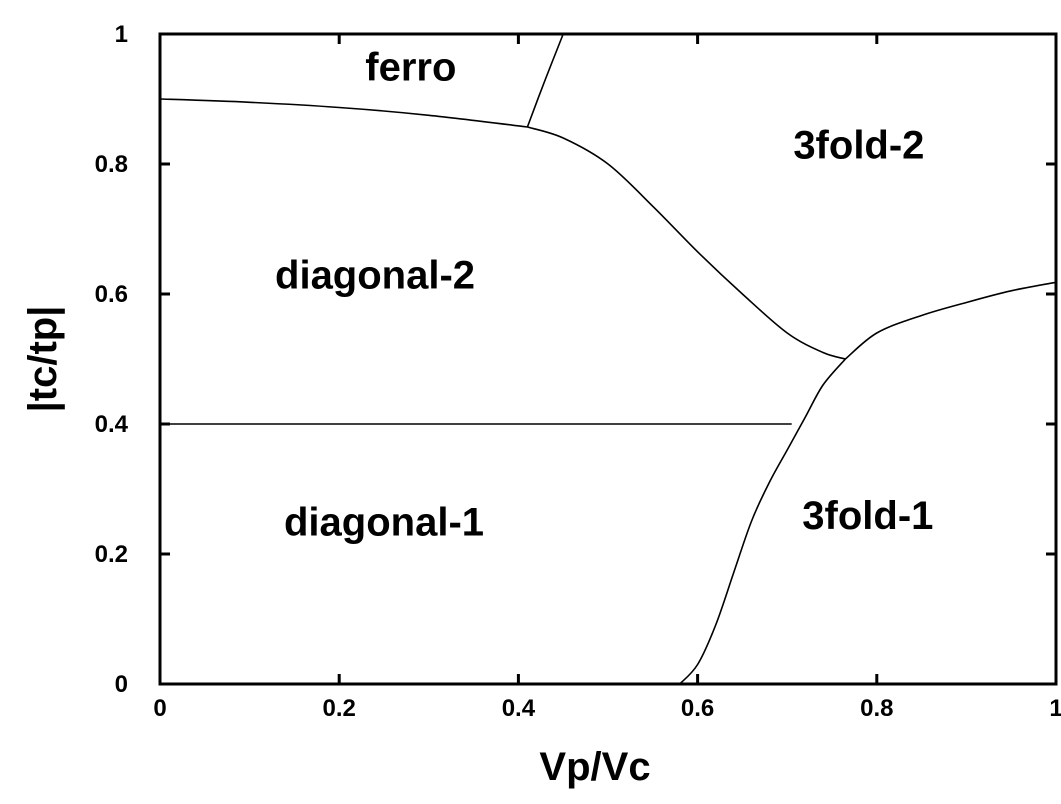  I want to click on x-tick-label: 0.8, so click(876, 708).